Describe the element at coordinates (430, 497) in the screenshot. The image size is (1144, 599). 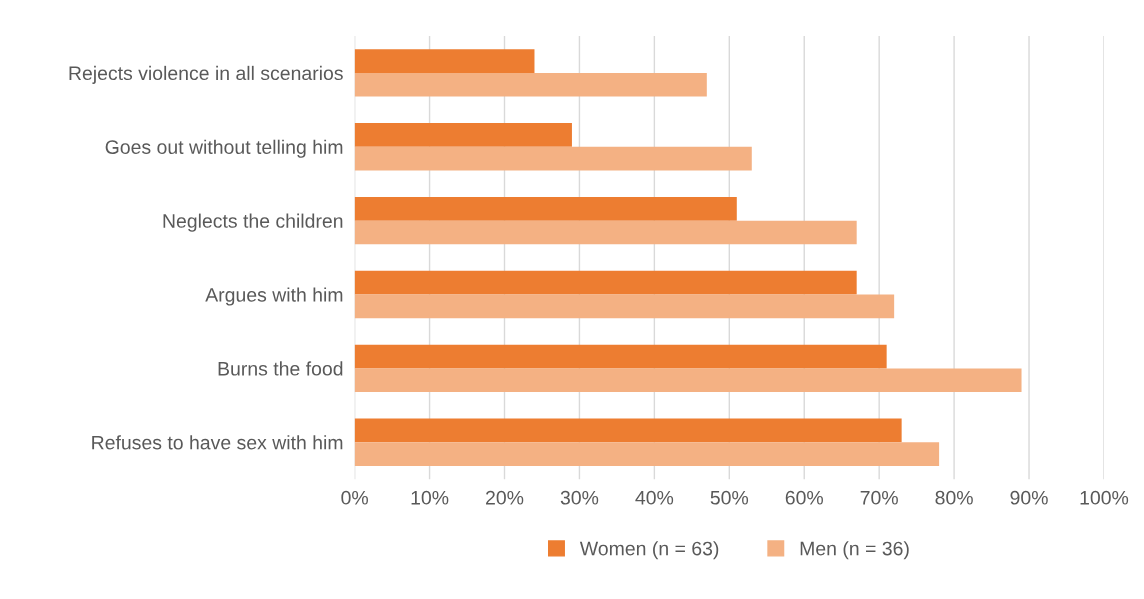
I see `x-tick-label: 10%` at that location.